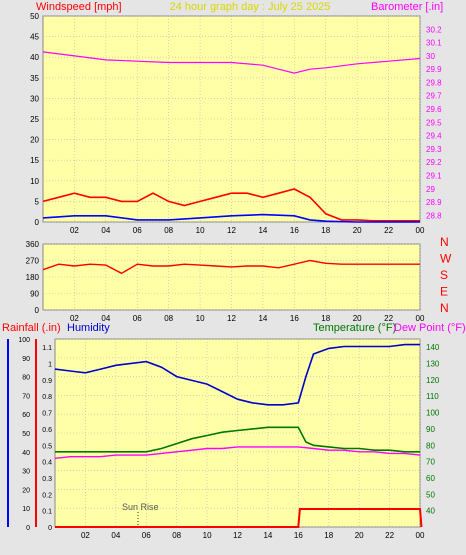 Image resolution: width=466 pixels, height=555 pixels. I want to click on dewpoint-axis-title: Dew Point (°F), so click(430, 328).